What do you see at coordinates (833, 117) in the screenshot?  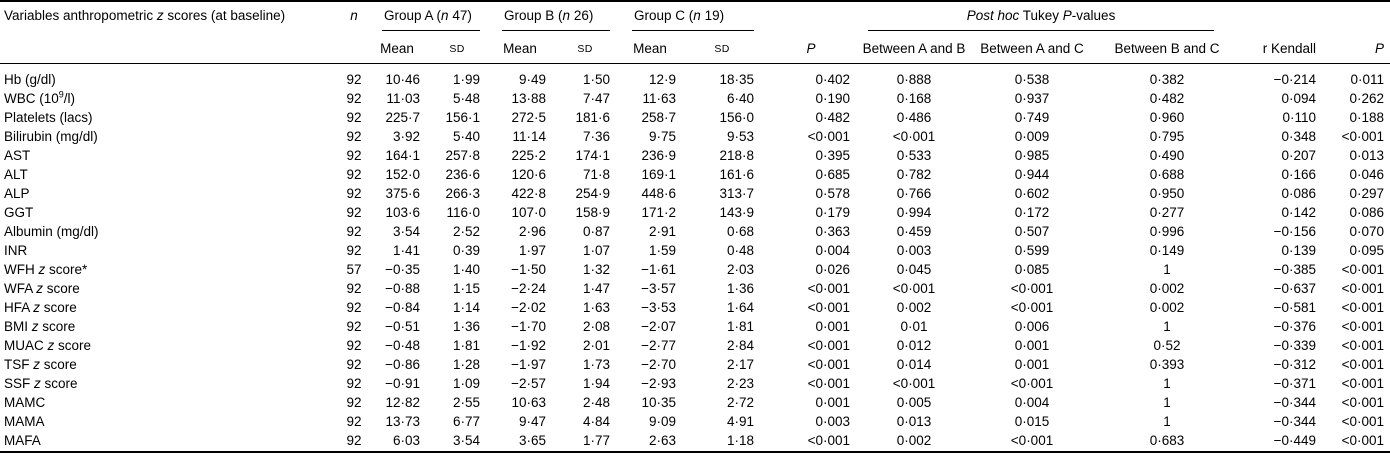 I see `cell-p-anova: 0·482` at bounding box center [833, 117].